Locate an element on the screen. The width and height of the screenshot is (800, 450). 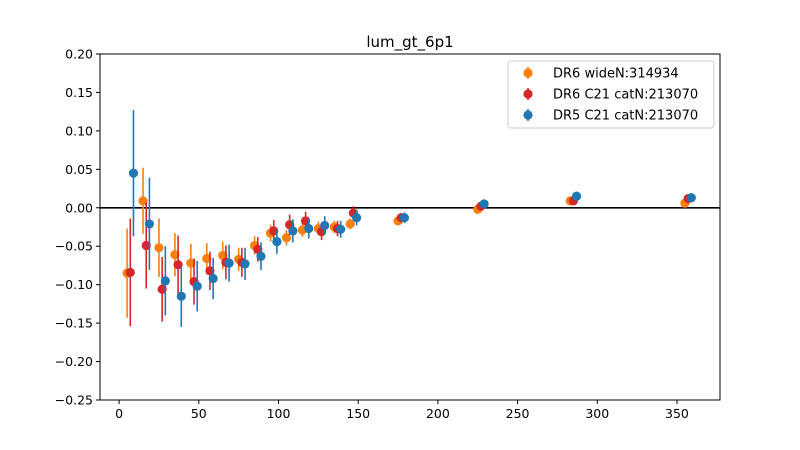
y-tick-label: −0.05 is located at coordinates (74, 246).